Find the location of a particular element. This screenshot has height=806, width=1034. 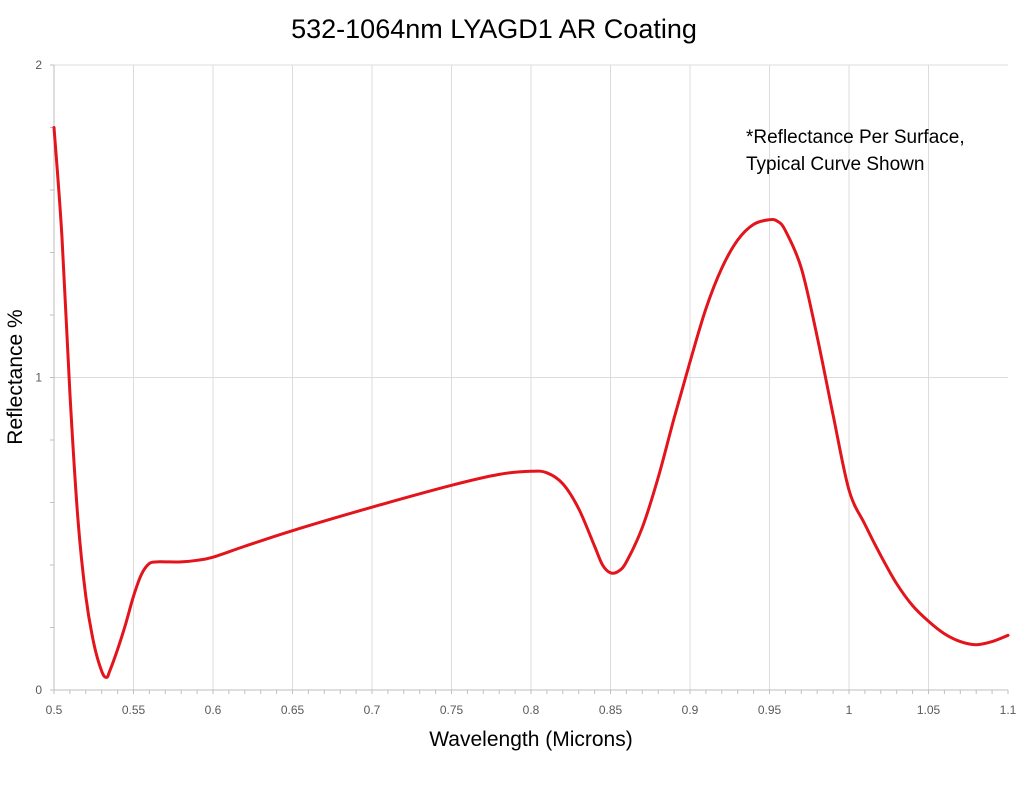

x-axis-label: Wavelength (Microns) is located at coordinates (530, 739).